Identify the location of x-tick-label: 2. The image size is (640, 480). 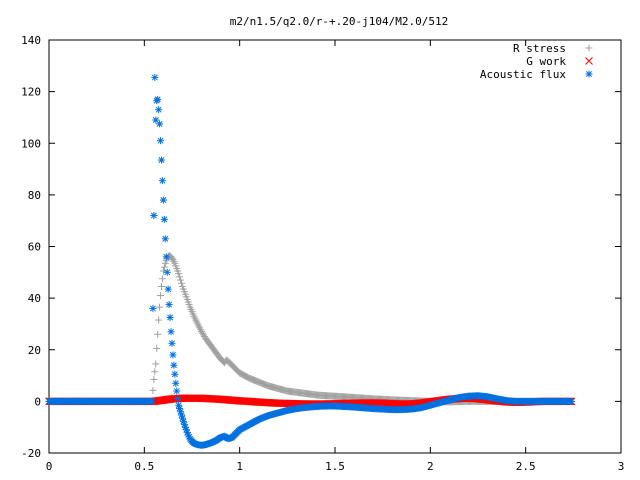
(430, 466).